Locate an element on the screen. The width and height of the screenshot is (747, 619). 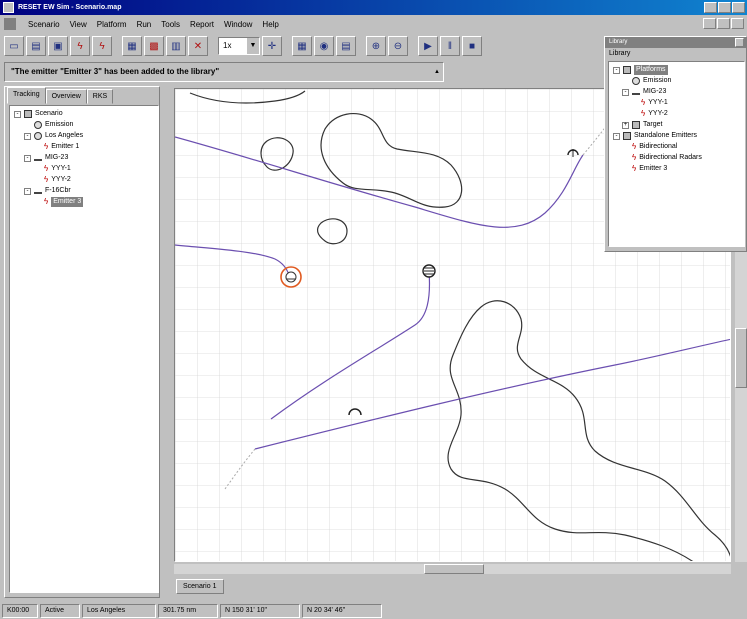
tree-item-label: YYY-2 is located at coordinates (658, 113).